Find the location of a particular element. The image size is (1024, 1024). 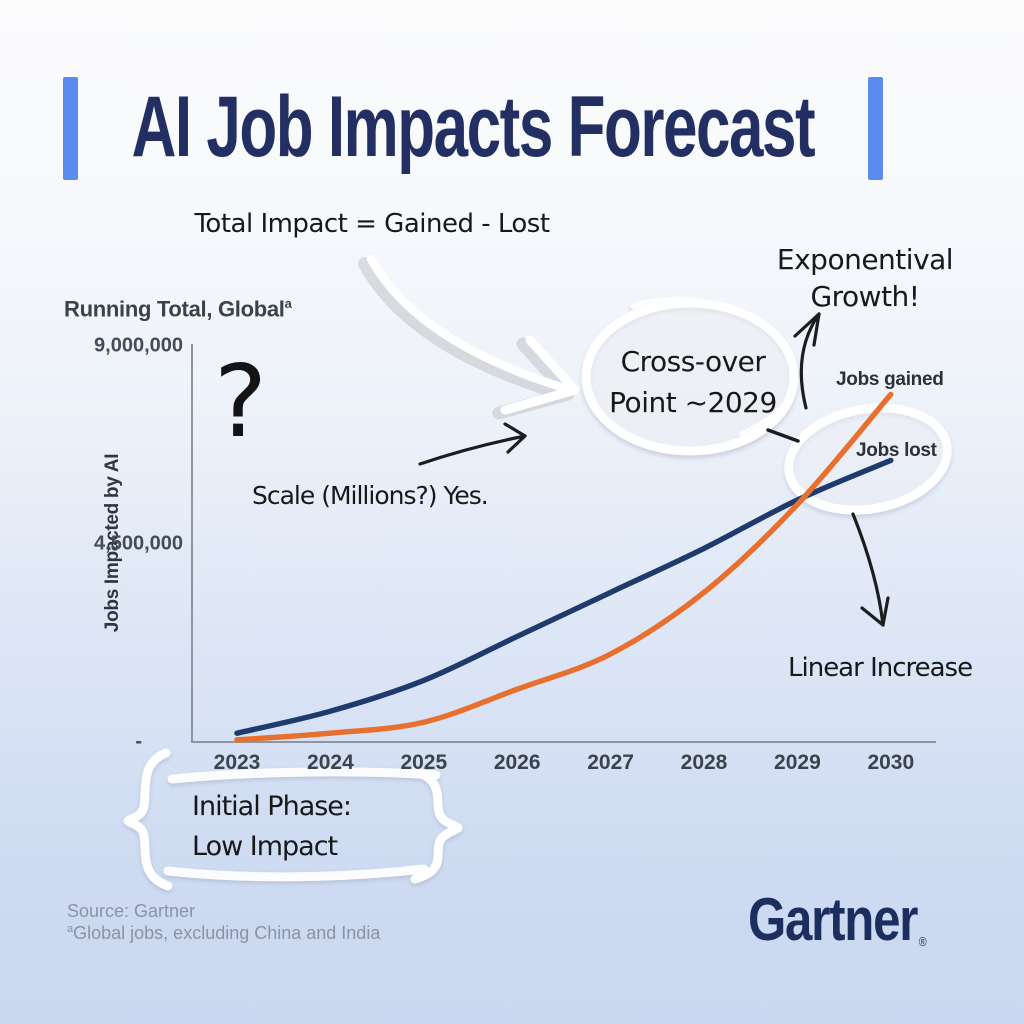

y-tick-label: 9,000,000 is located at coordinates (138, 345).